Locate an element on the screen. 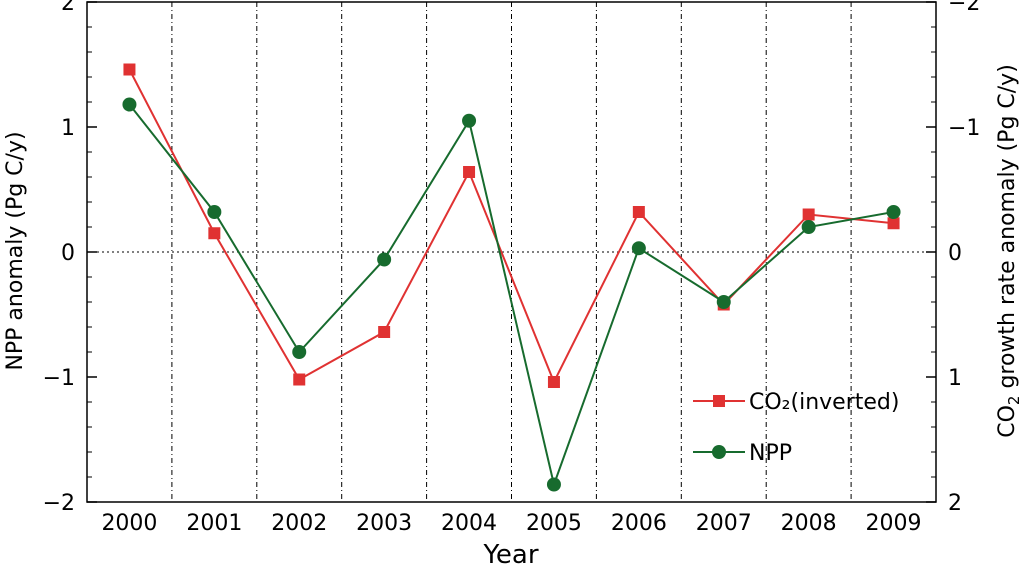 The image size is (1024, 570). x-tick-label: 2003 is located at coordinates (384, 523).